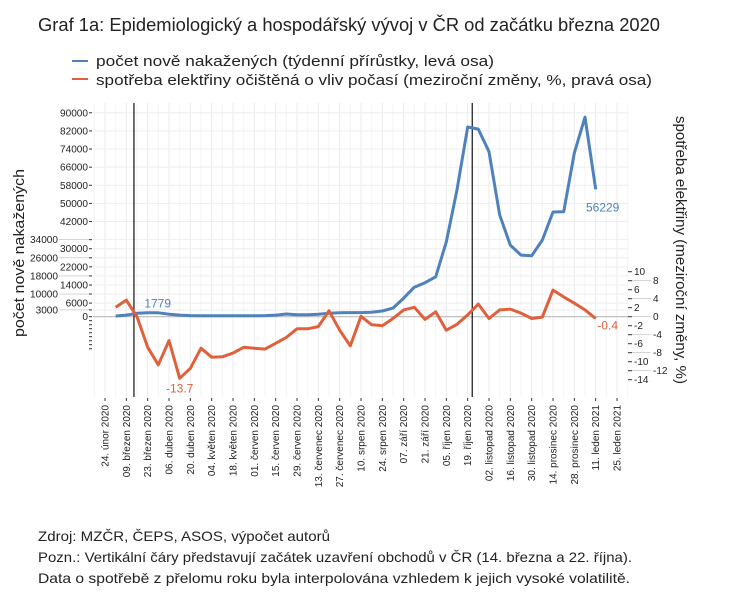 The width and height of the screenshot is (734, 605). Describe the element at coordinates (74, 186) in the screenshot. I see `left-axis-tick-label: 58000` at that location.